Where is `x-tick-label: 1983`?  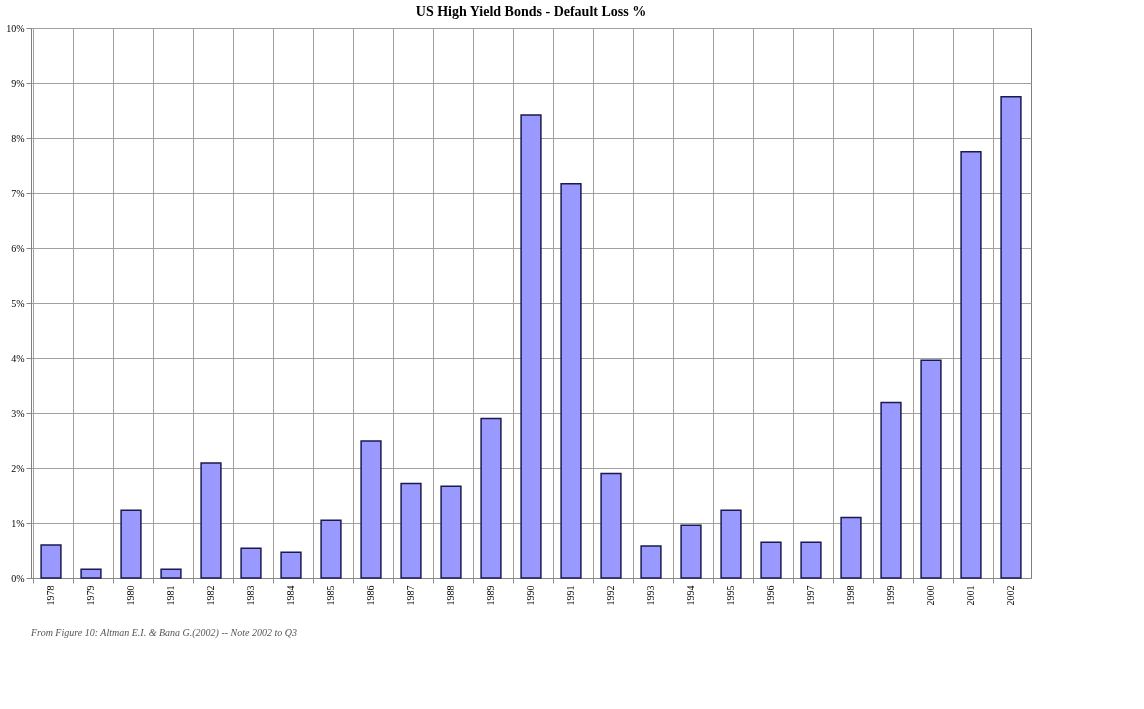
x-tick-label: 1983 is located at coordinates (250, 595).